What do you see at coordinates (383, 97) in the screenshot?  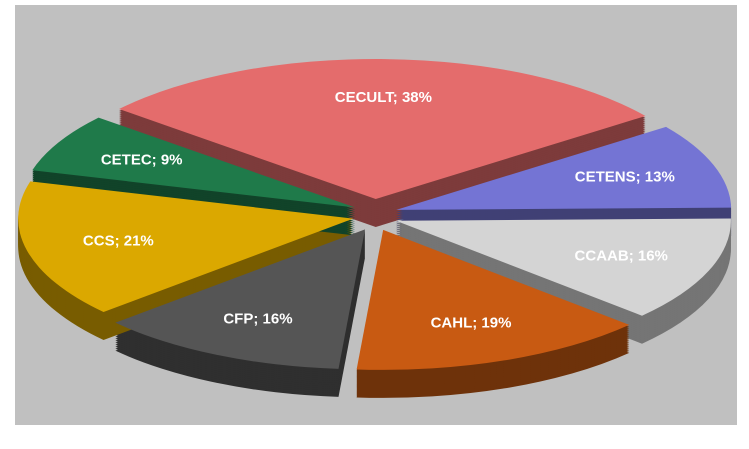 I see `data-label: CECULT; 38%` at bounding box center [383, 97].